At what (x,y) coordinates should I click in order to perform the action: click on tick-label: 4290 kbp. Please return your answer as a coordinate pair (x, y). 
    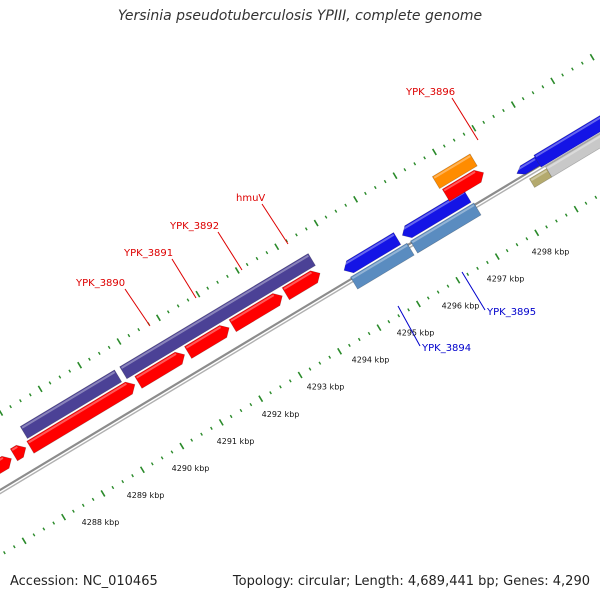
    Looking at the image, I should click on (191, 468).